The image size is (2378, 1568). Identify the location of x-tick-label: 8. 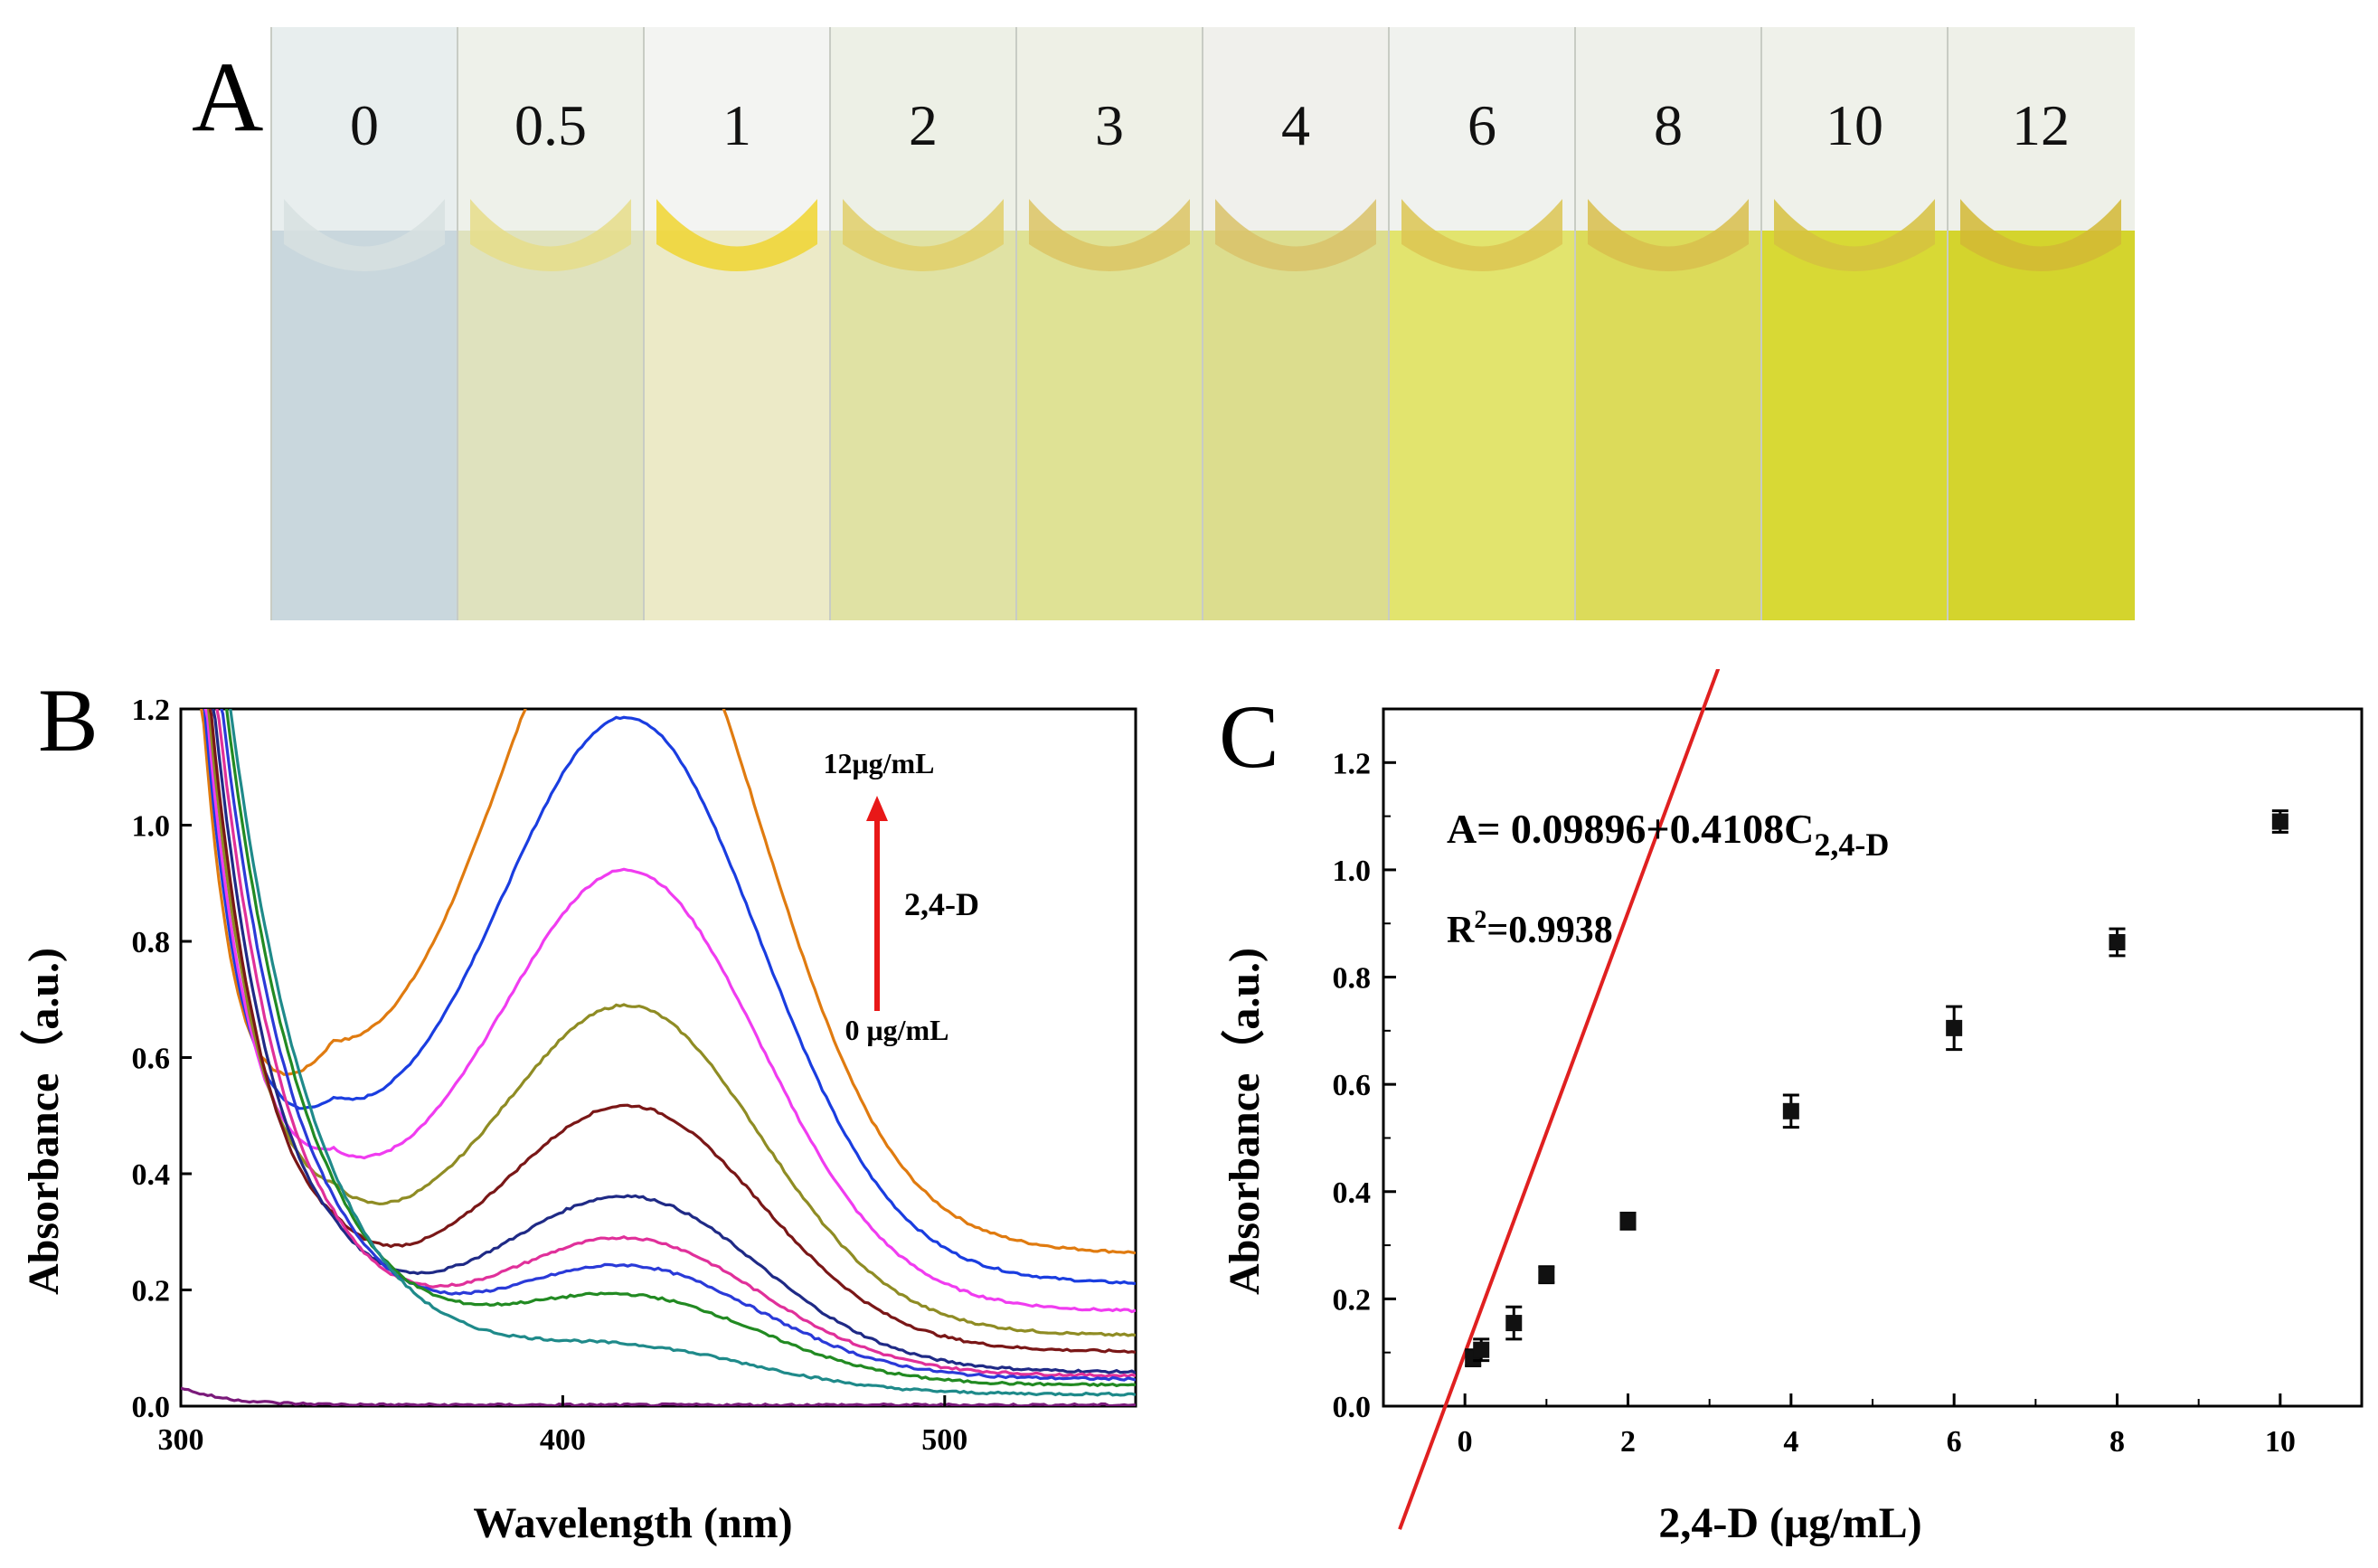
(2117, 1442).